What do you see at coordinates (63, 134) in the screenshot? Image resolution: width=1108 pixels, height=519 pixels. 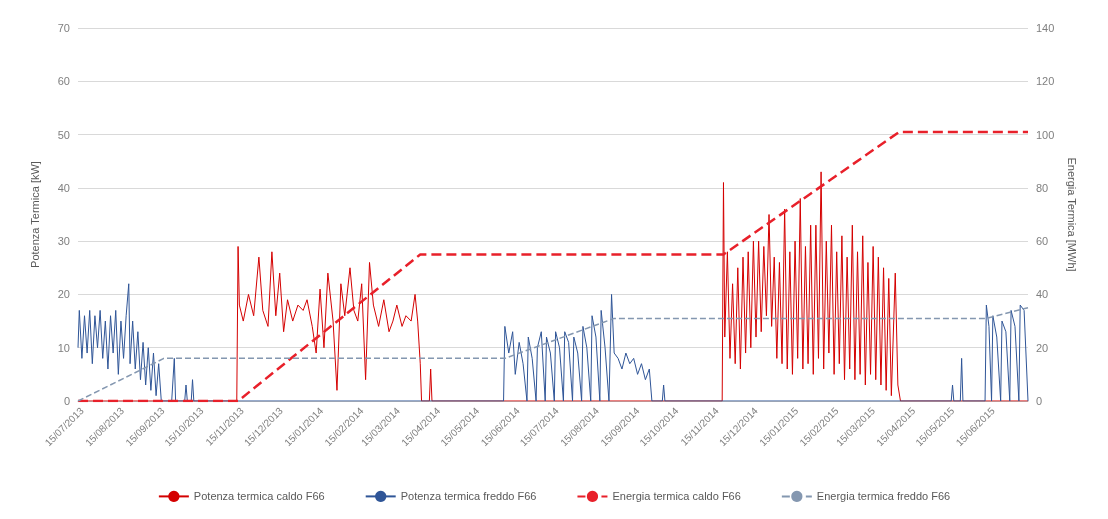 I see `y-tick-label: 50` at bounding box center [63, 134].